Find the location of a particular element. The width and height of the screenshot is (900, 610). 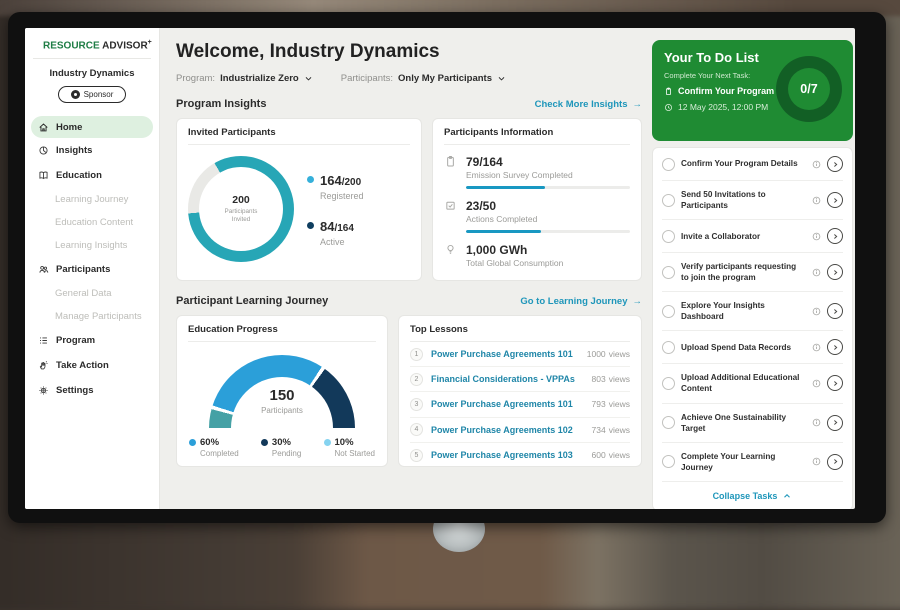

task-row: Invite a Collaborator is located at coordinates (752, 236).